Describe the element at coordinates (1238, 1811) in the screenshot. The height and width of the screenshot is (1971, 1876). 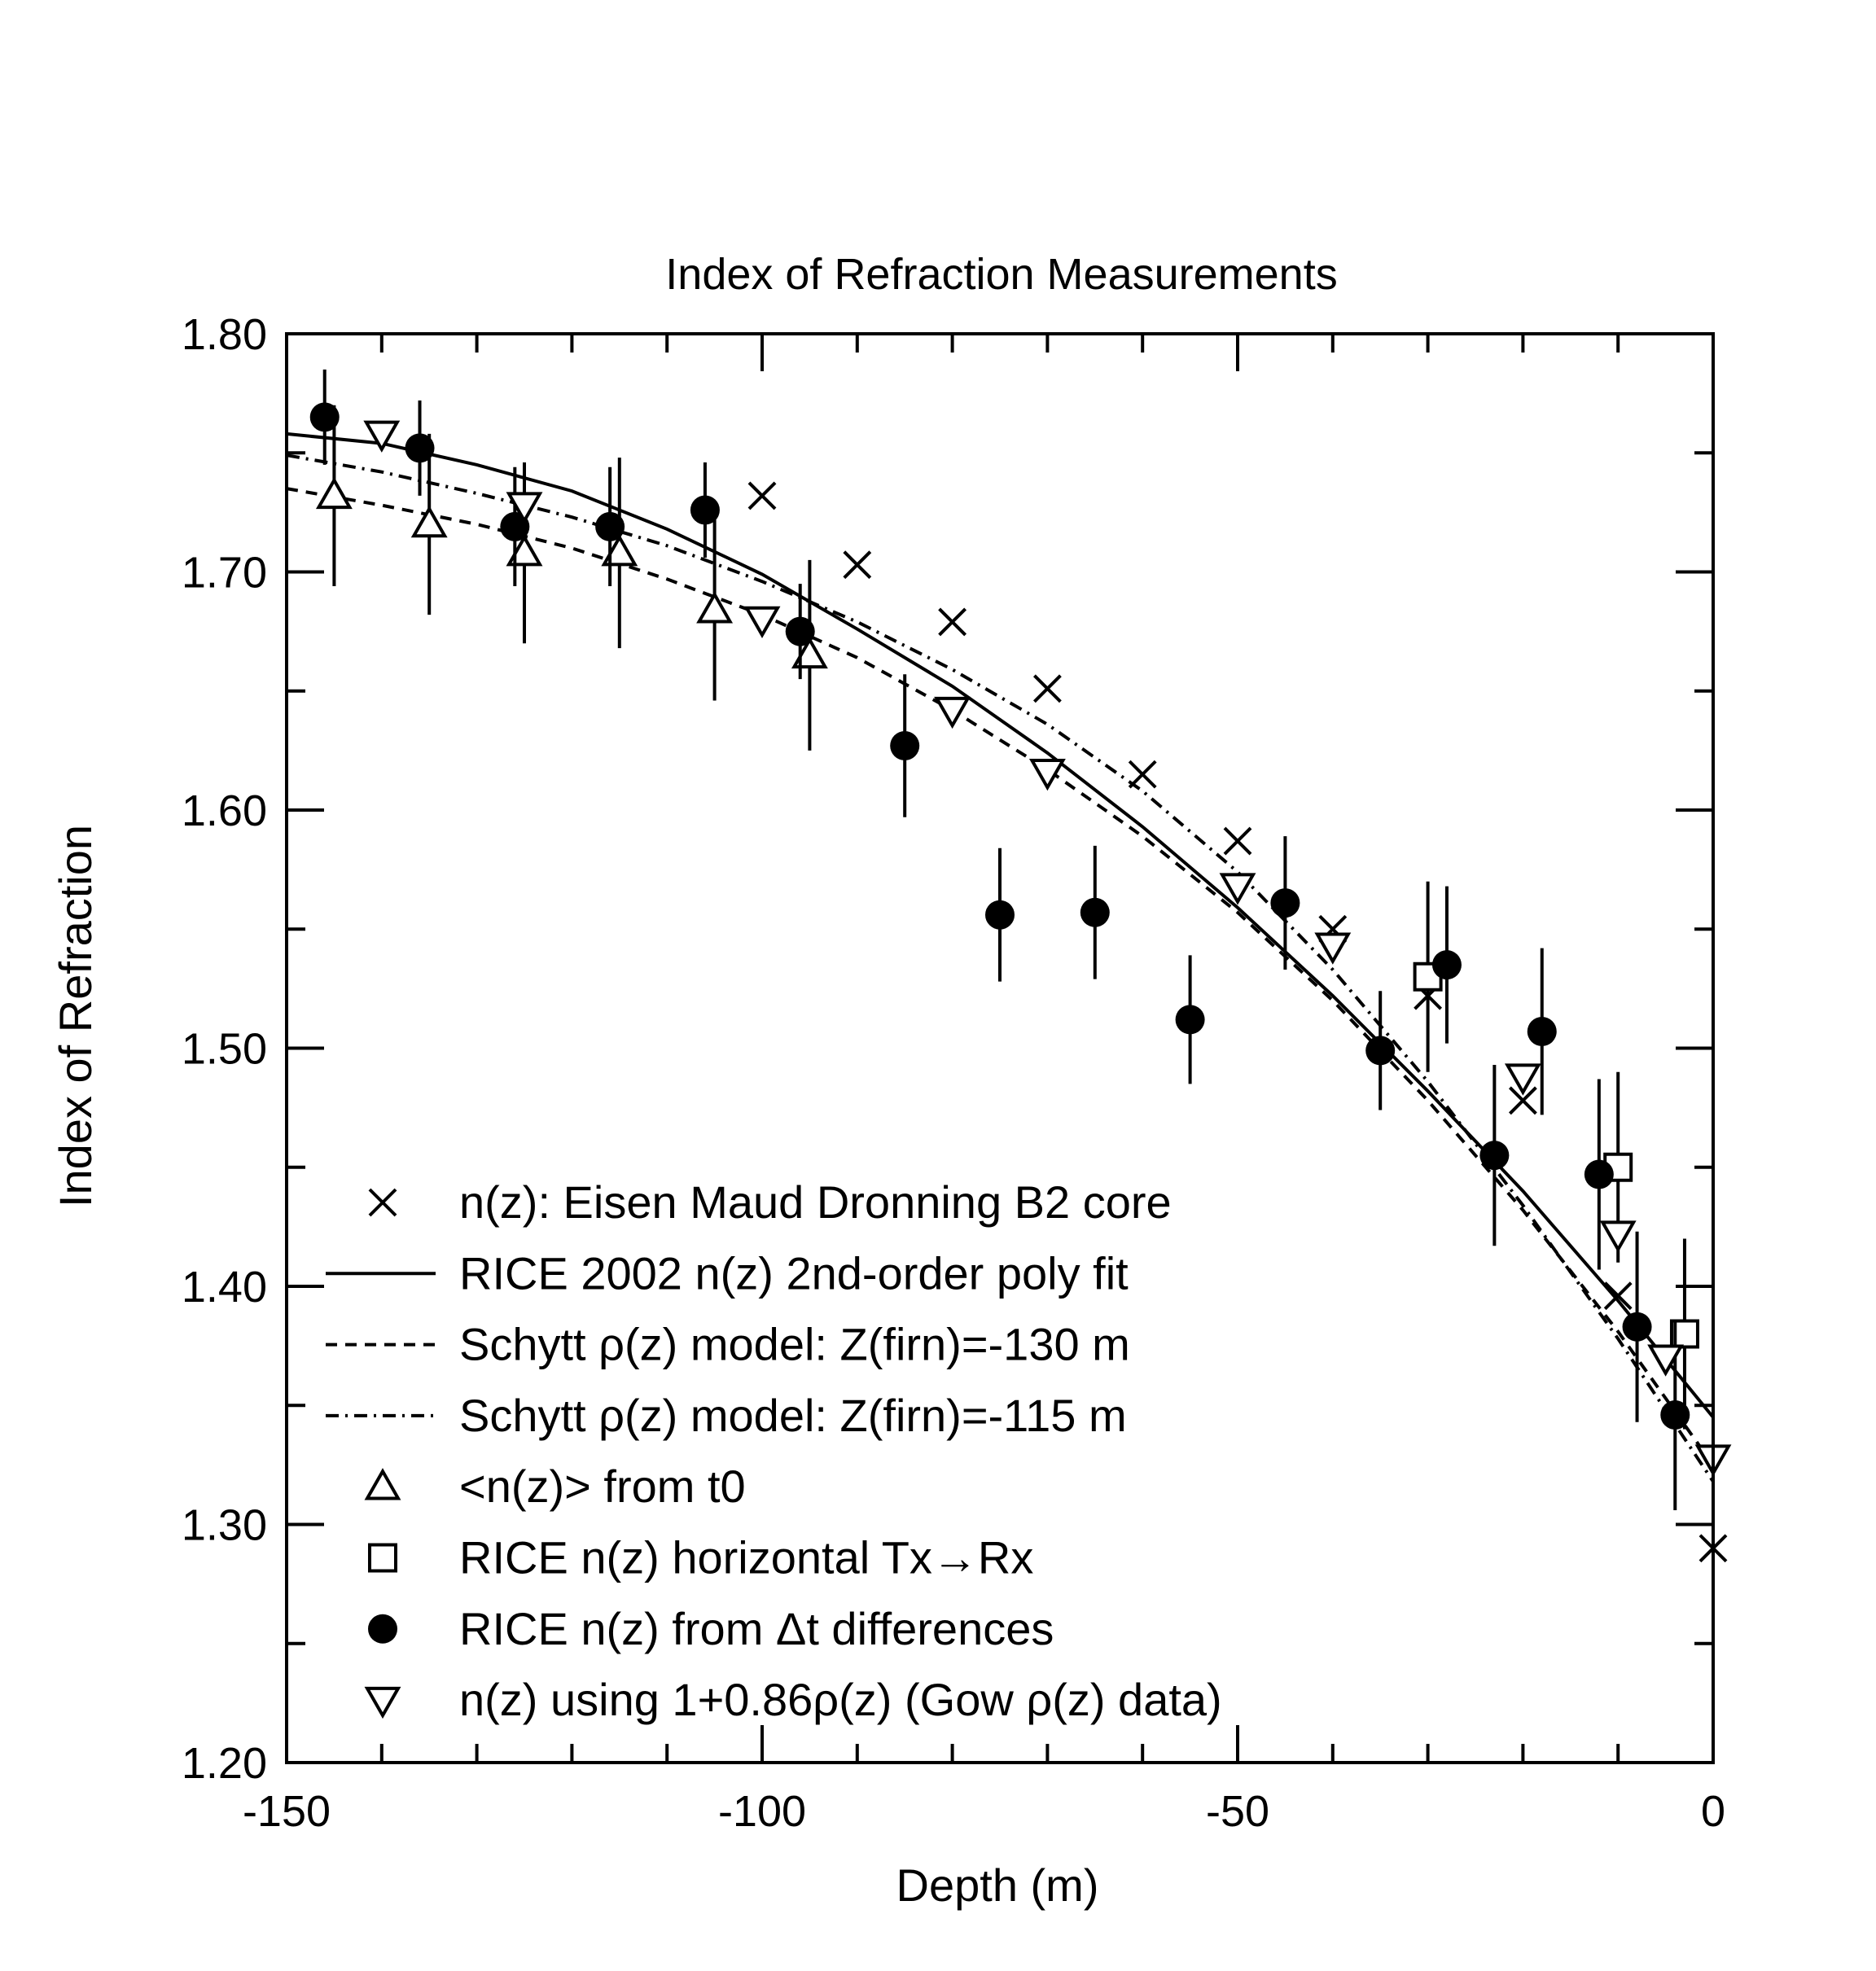
I see `x-tick-label: -50` at that location.